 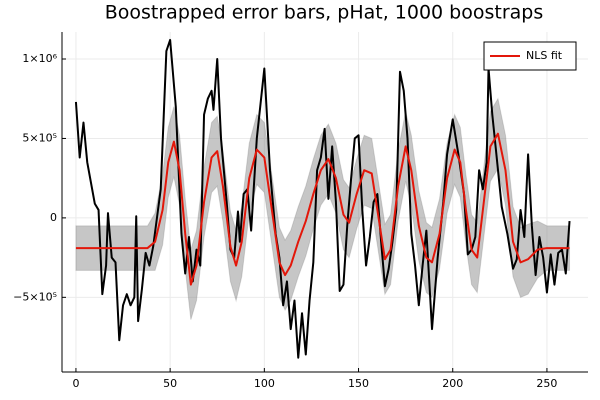 What do you see at coordinates (53, 217) in the screenshot?
I see `y-tick-label: 0` at bounding box center [53, 217].